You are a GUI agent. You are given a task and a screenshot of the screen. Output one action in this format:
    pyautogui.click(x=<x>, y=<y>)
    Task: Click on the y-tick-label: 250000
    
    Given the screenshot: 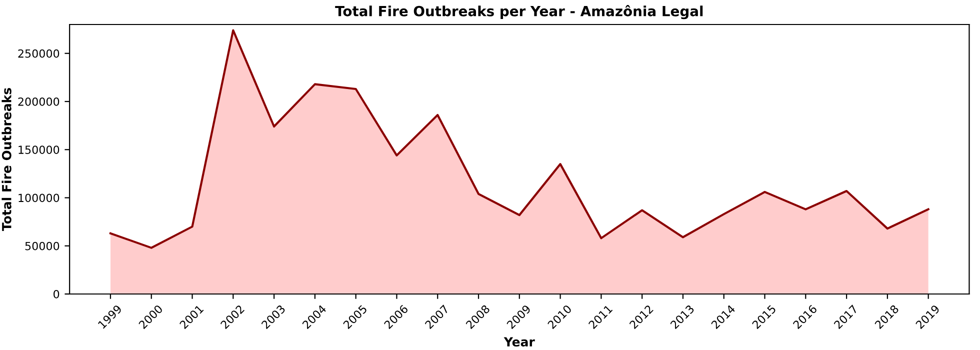 What is the action you would take?
    pyautogui.click(x=39, y=53)
    